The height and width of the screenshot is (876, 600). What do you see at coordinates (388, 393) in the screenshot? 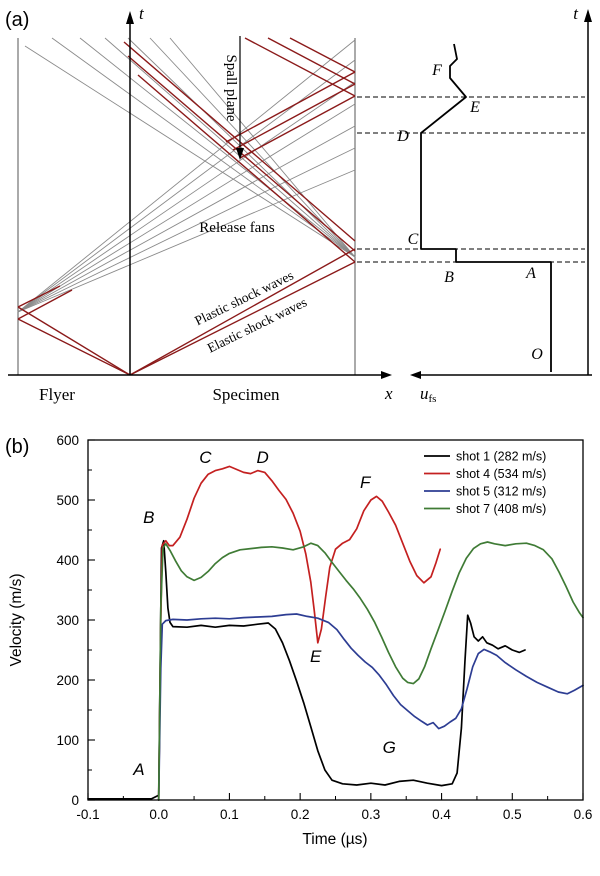
I see `x-axis-label: x` at bounding box center [388, 393].